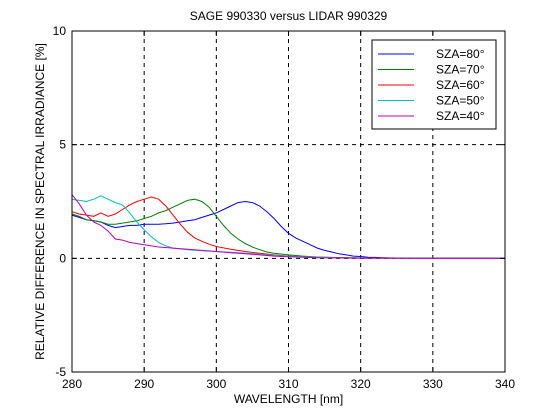 The width and height of the screenshot is (552, 415). I want to click on legend-label: SZA=40°, so click(460, 116).